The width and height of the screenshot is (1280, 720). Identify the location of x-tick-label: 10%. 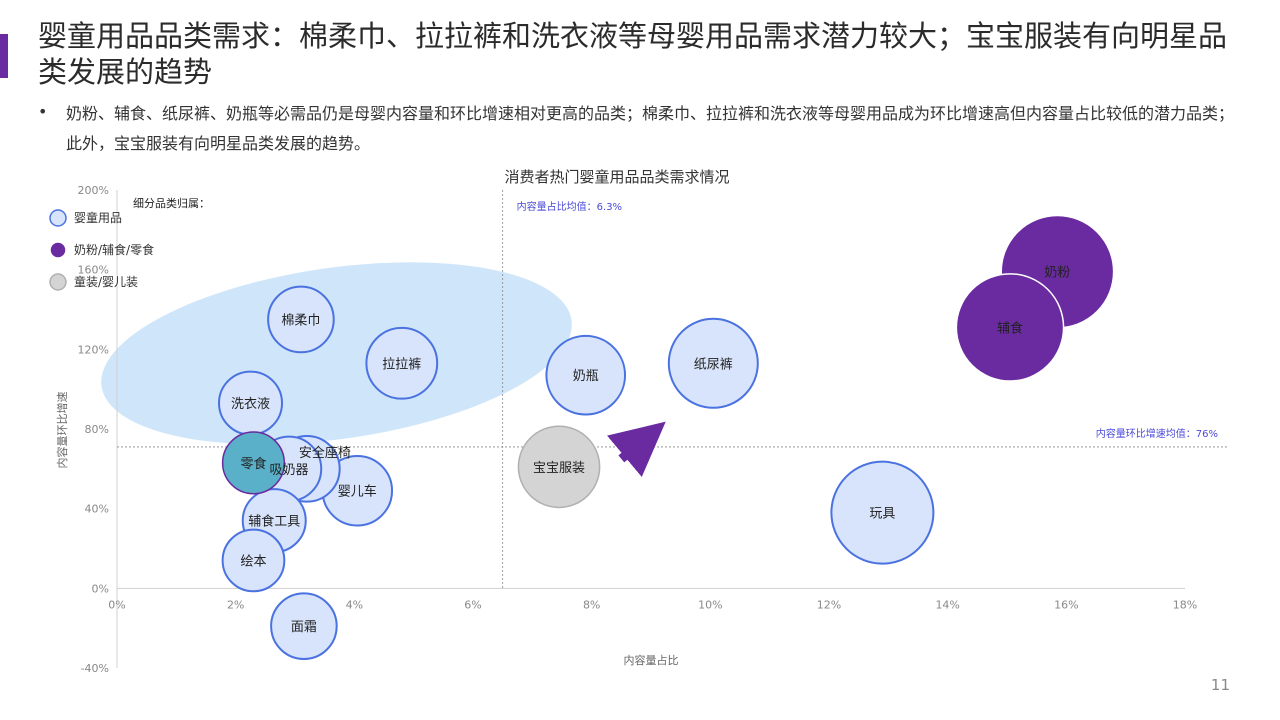
(710, 604).